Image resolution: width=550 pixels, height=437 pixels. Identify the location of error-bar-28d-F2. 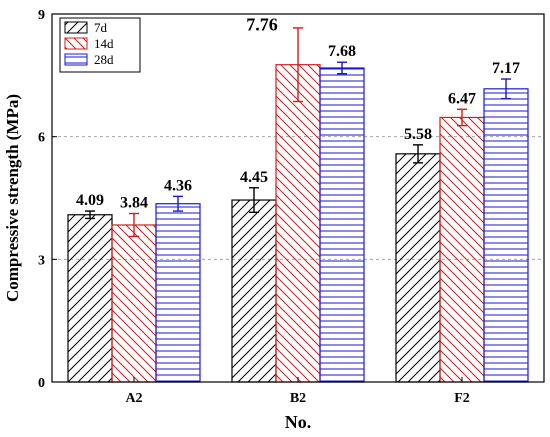
(506, 89).